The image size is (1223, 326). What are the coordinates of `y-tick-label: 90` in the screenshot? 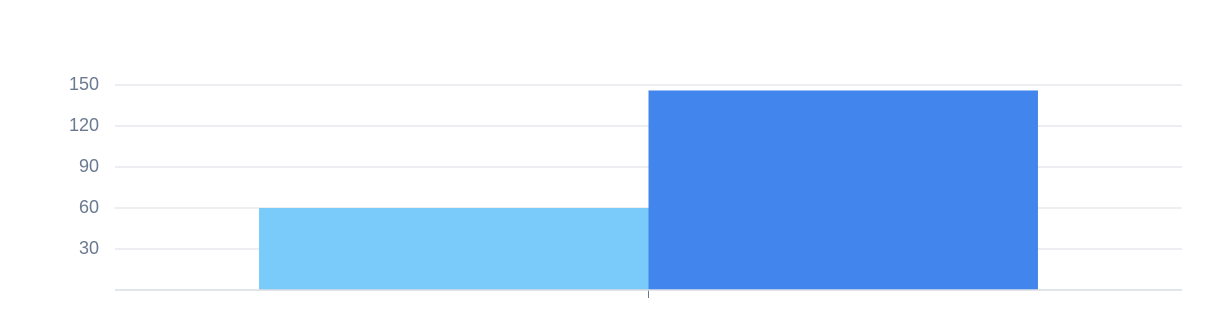 It's located at (89, 166).